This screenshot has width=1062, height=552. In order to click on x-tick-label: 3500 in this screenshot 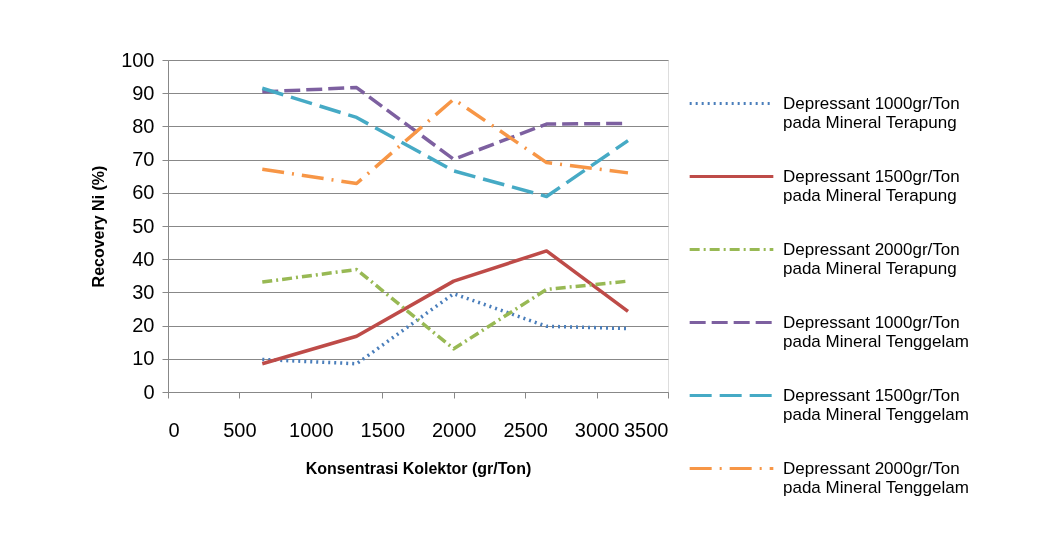, I will do `click(646, 429)`.